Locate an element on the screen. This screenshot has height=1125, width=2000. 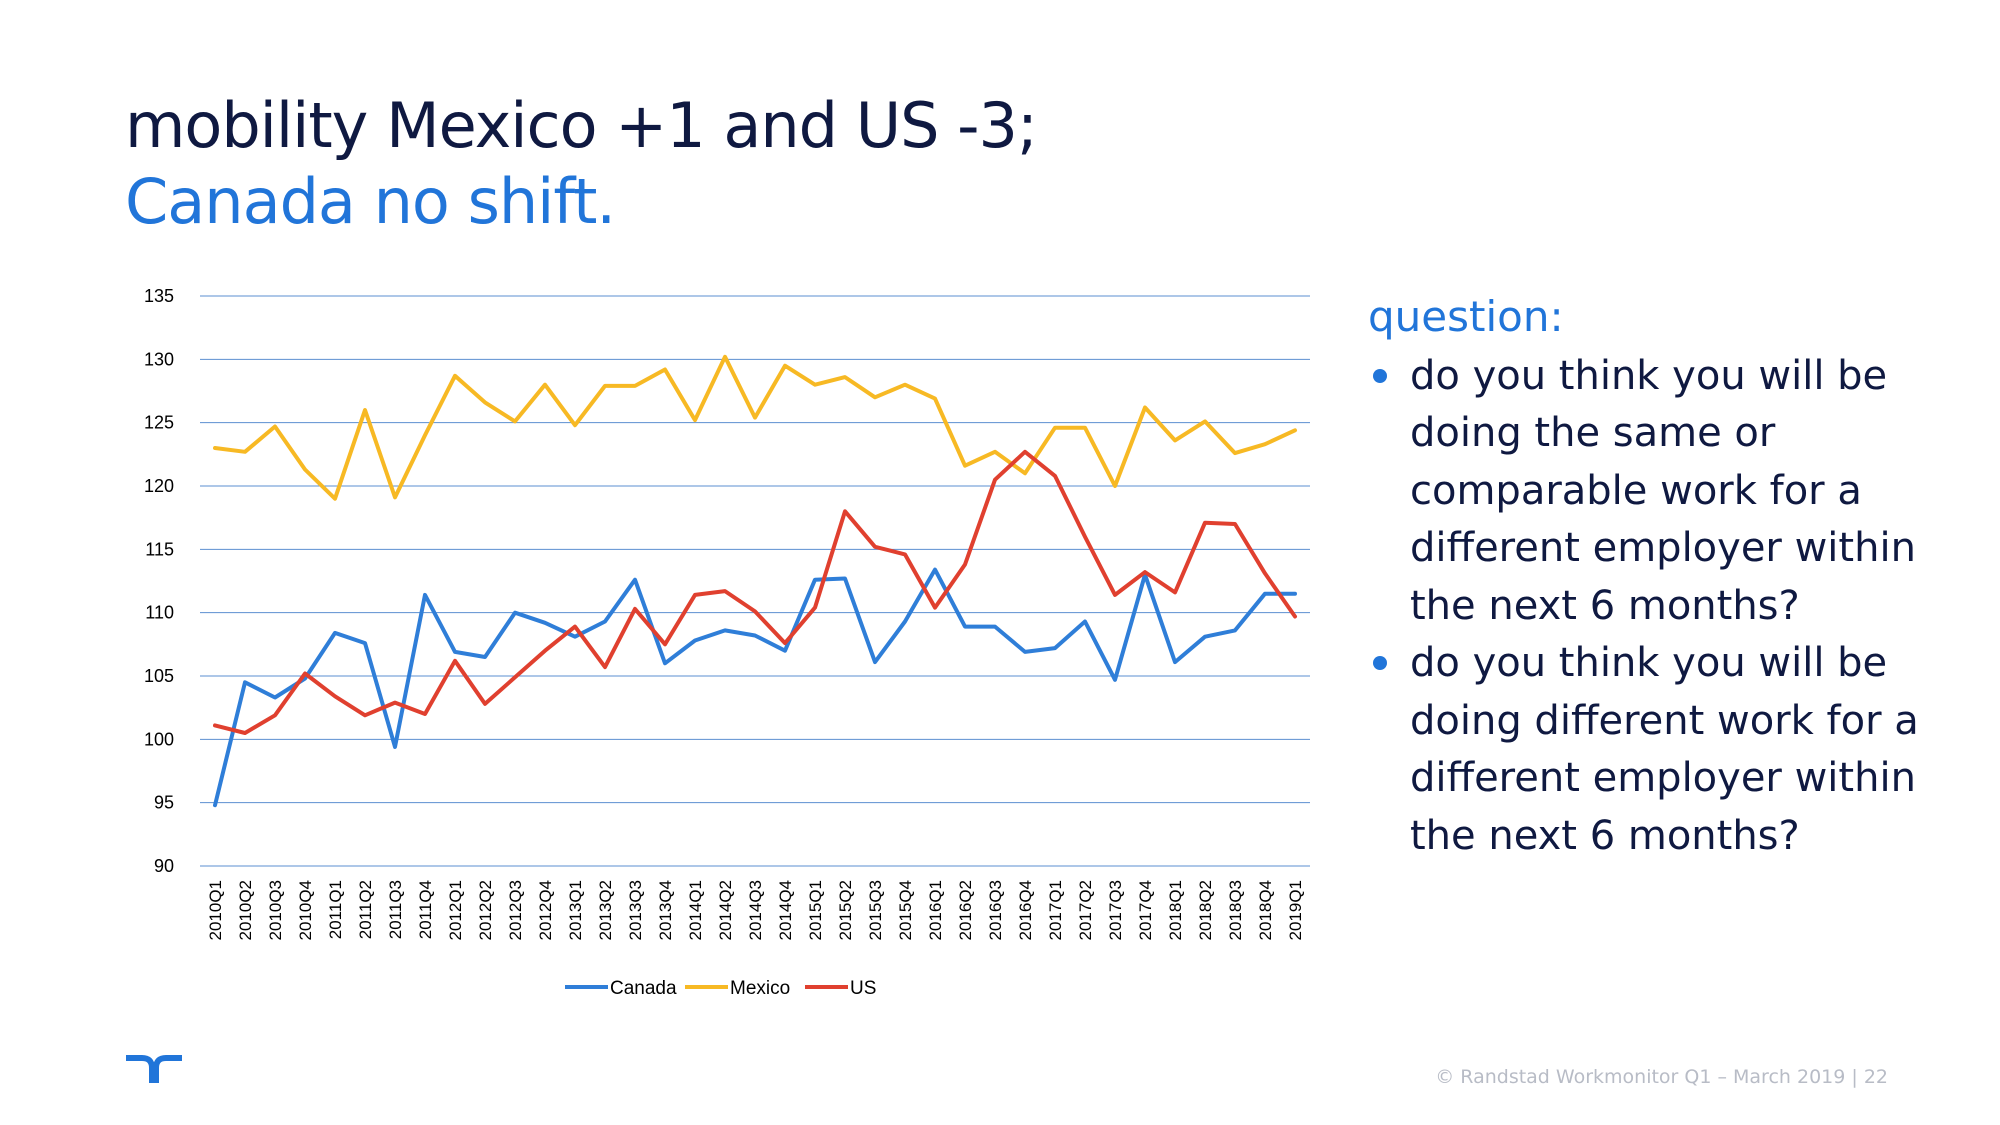
x-tick-label: 2018Q2 is located at coordinates (1205, 910).